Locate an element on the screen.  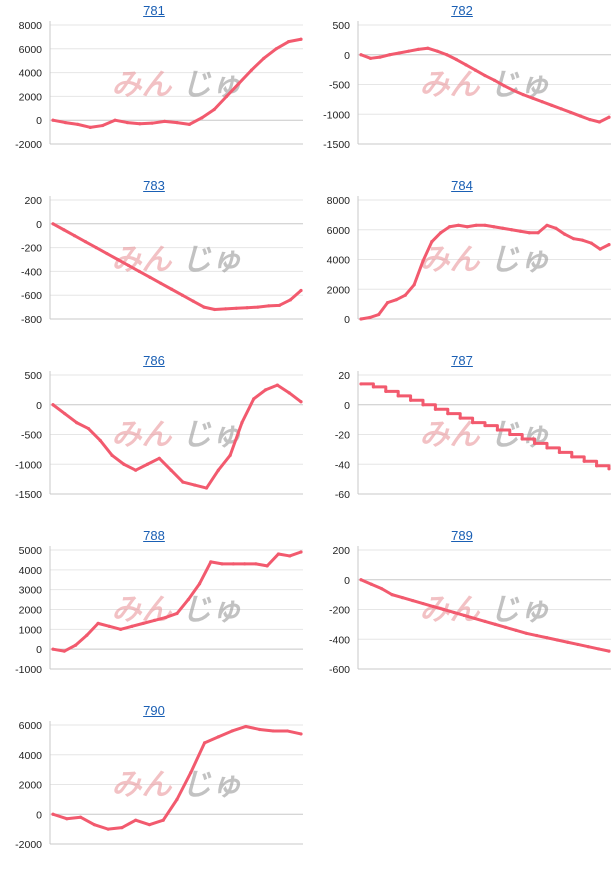
chart-title-link: 783 is located at coordinates (154, 185).